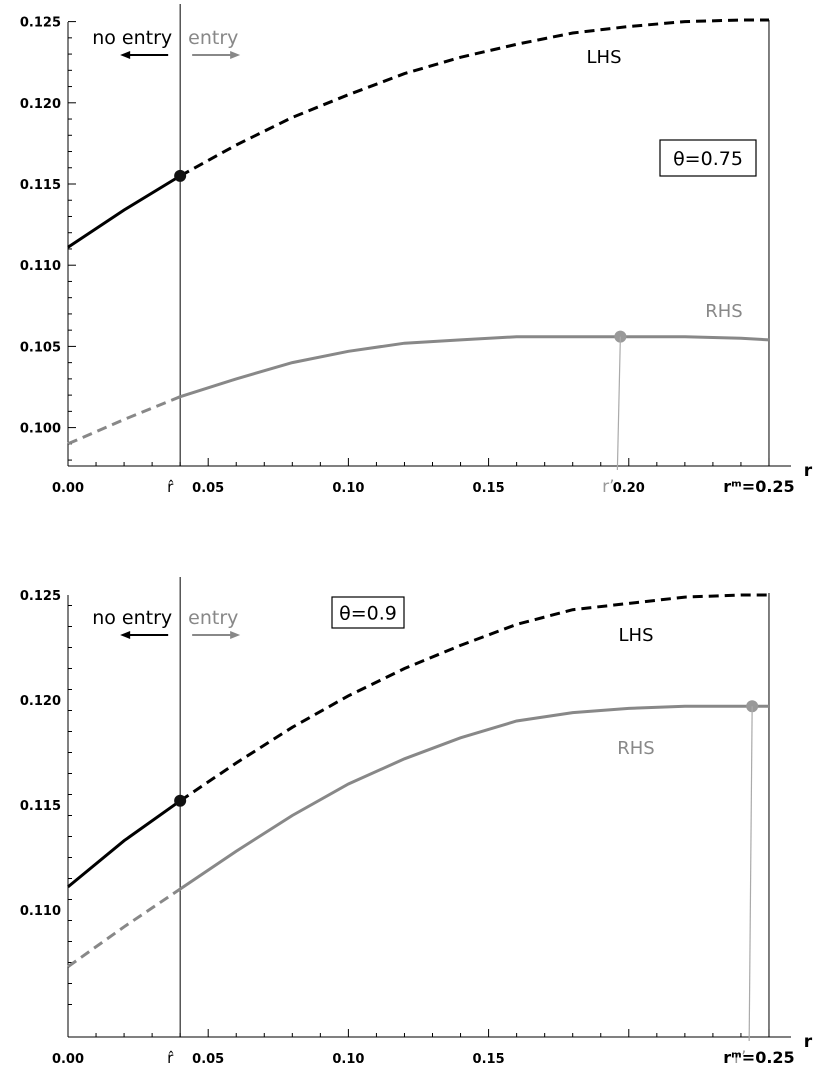 The height and width of the screenshot is (1076, 818). What do you see at coordinates (40, 429) in the screenshot?
I see `y-tick-label: 0.100` at bounding box center [40, 429].